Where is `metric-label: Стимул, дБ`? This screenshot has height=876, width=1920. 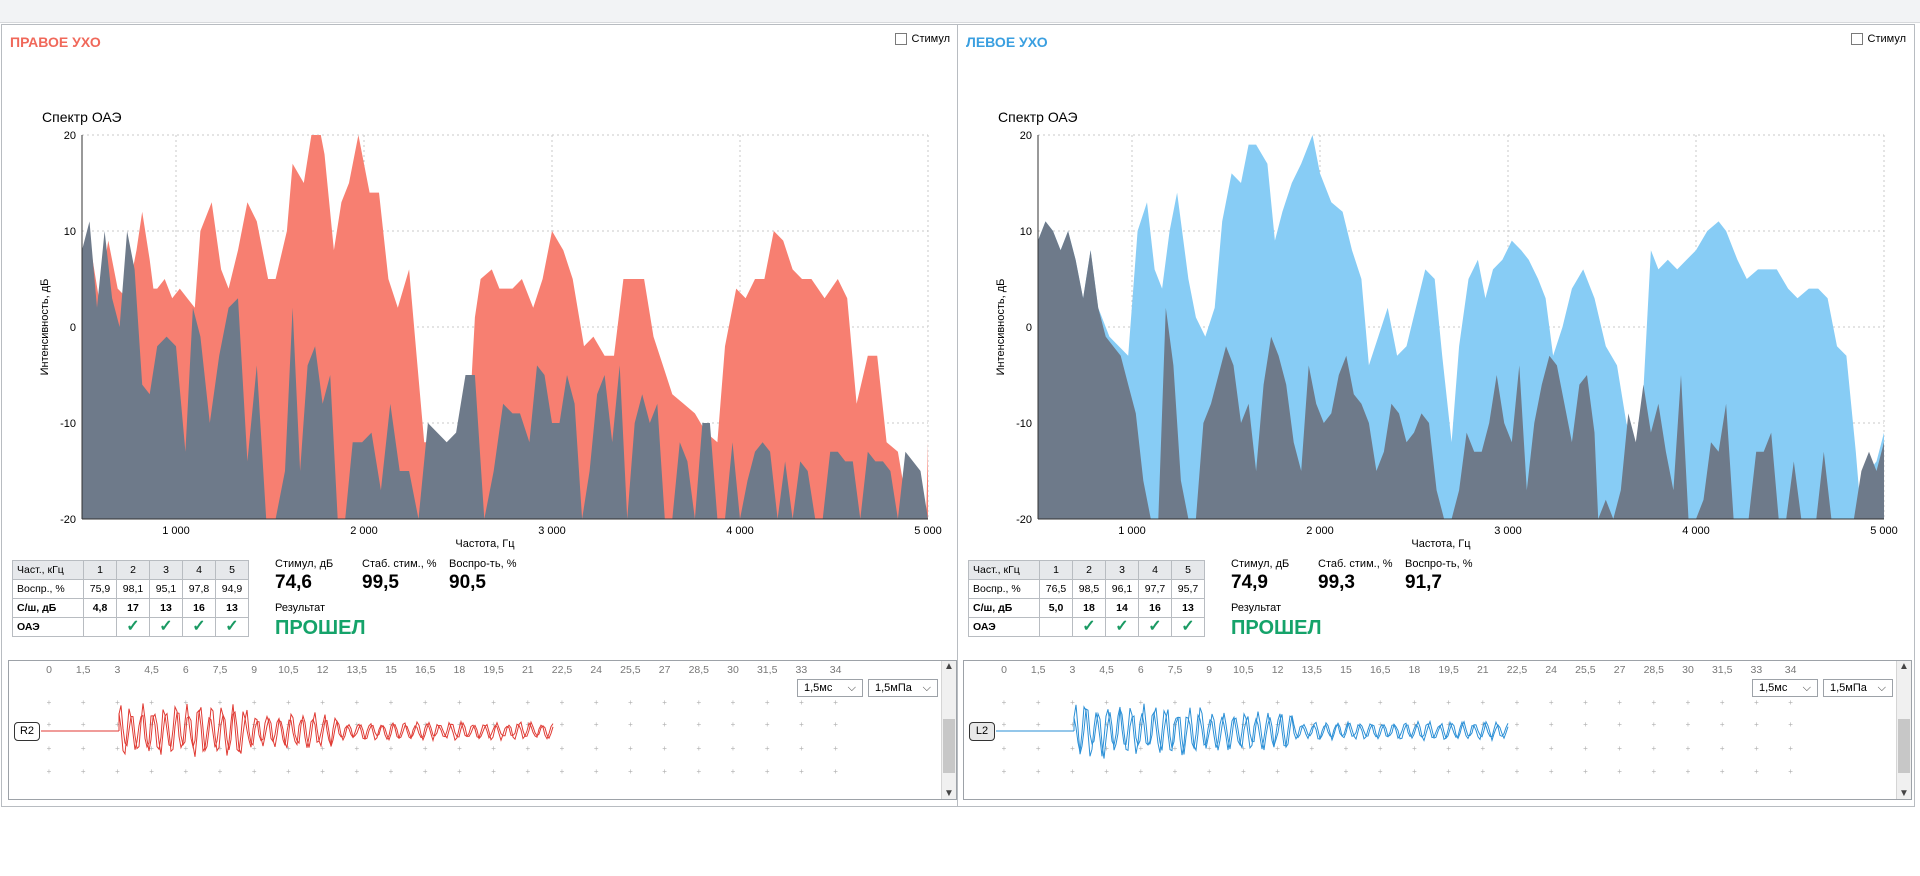
metric-label: Стимул, дБ is located at coordinates (304, 564).